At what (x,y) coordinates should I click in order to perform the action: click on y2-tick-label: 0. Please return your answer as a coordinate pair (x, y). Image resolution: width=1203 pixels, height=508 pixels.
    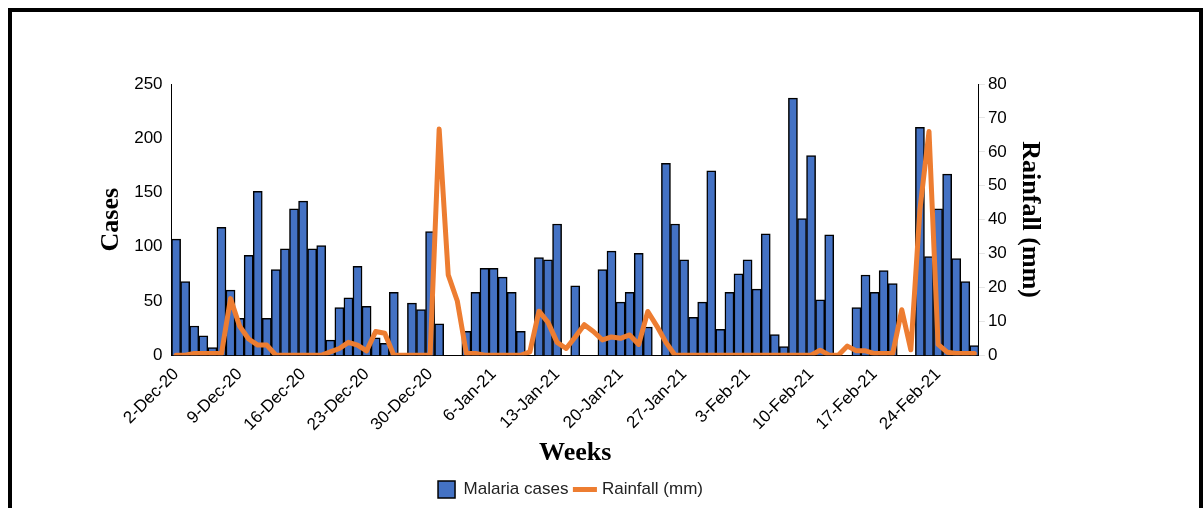
    Looking at the image, I should click on (992, 354).